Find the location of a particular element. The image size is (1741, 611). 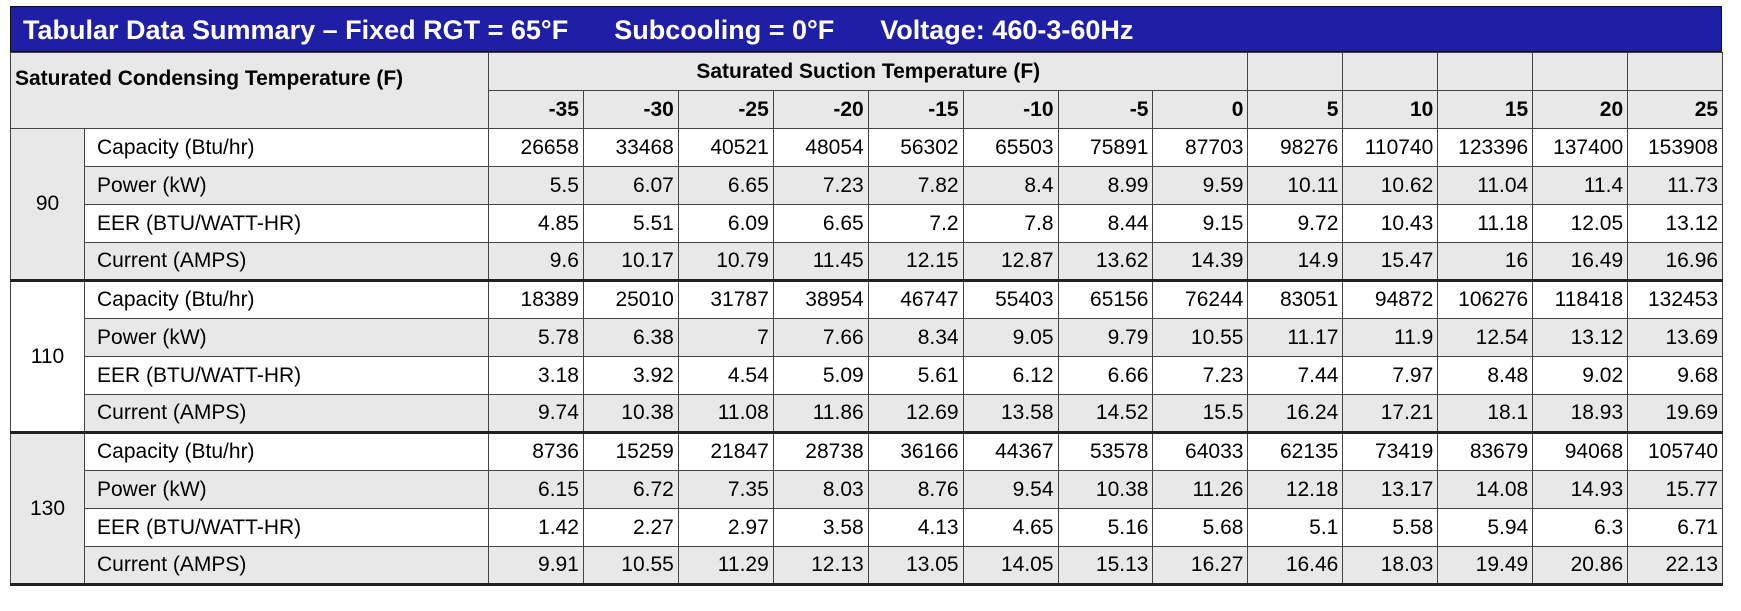

value-cell: 13.05 is located at coordinates (915, 566).